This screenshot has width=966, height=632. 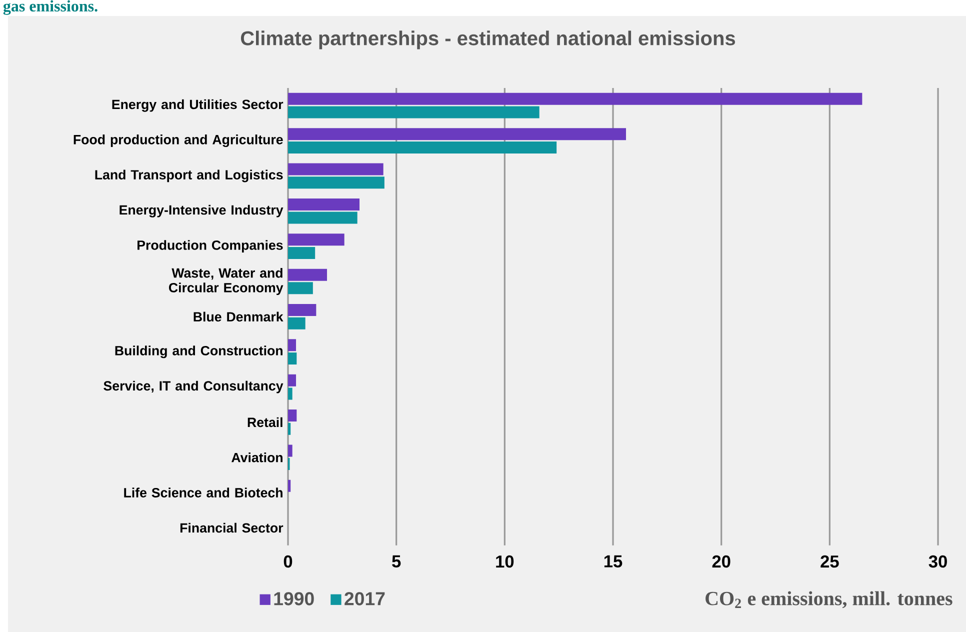 What do you see at coordinates (721, 561) in the screenshot?
I see `x-tick-label: 20` at bounding box center [721, 561].